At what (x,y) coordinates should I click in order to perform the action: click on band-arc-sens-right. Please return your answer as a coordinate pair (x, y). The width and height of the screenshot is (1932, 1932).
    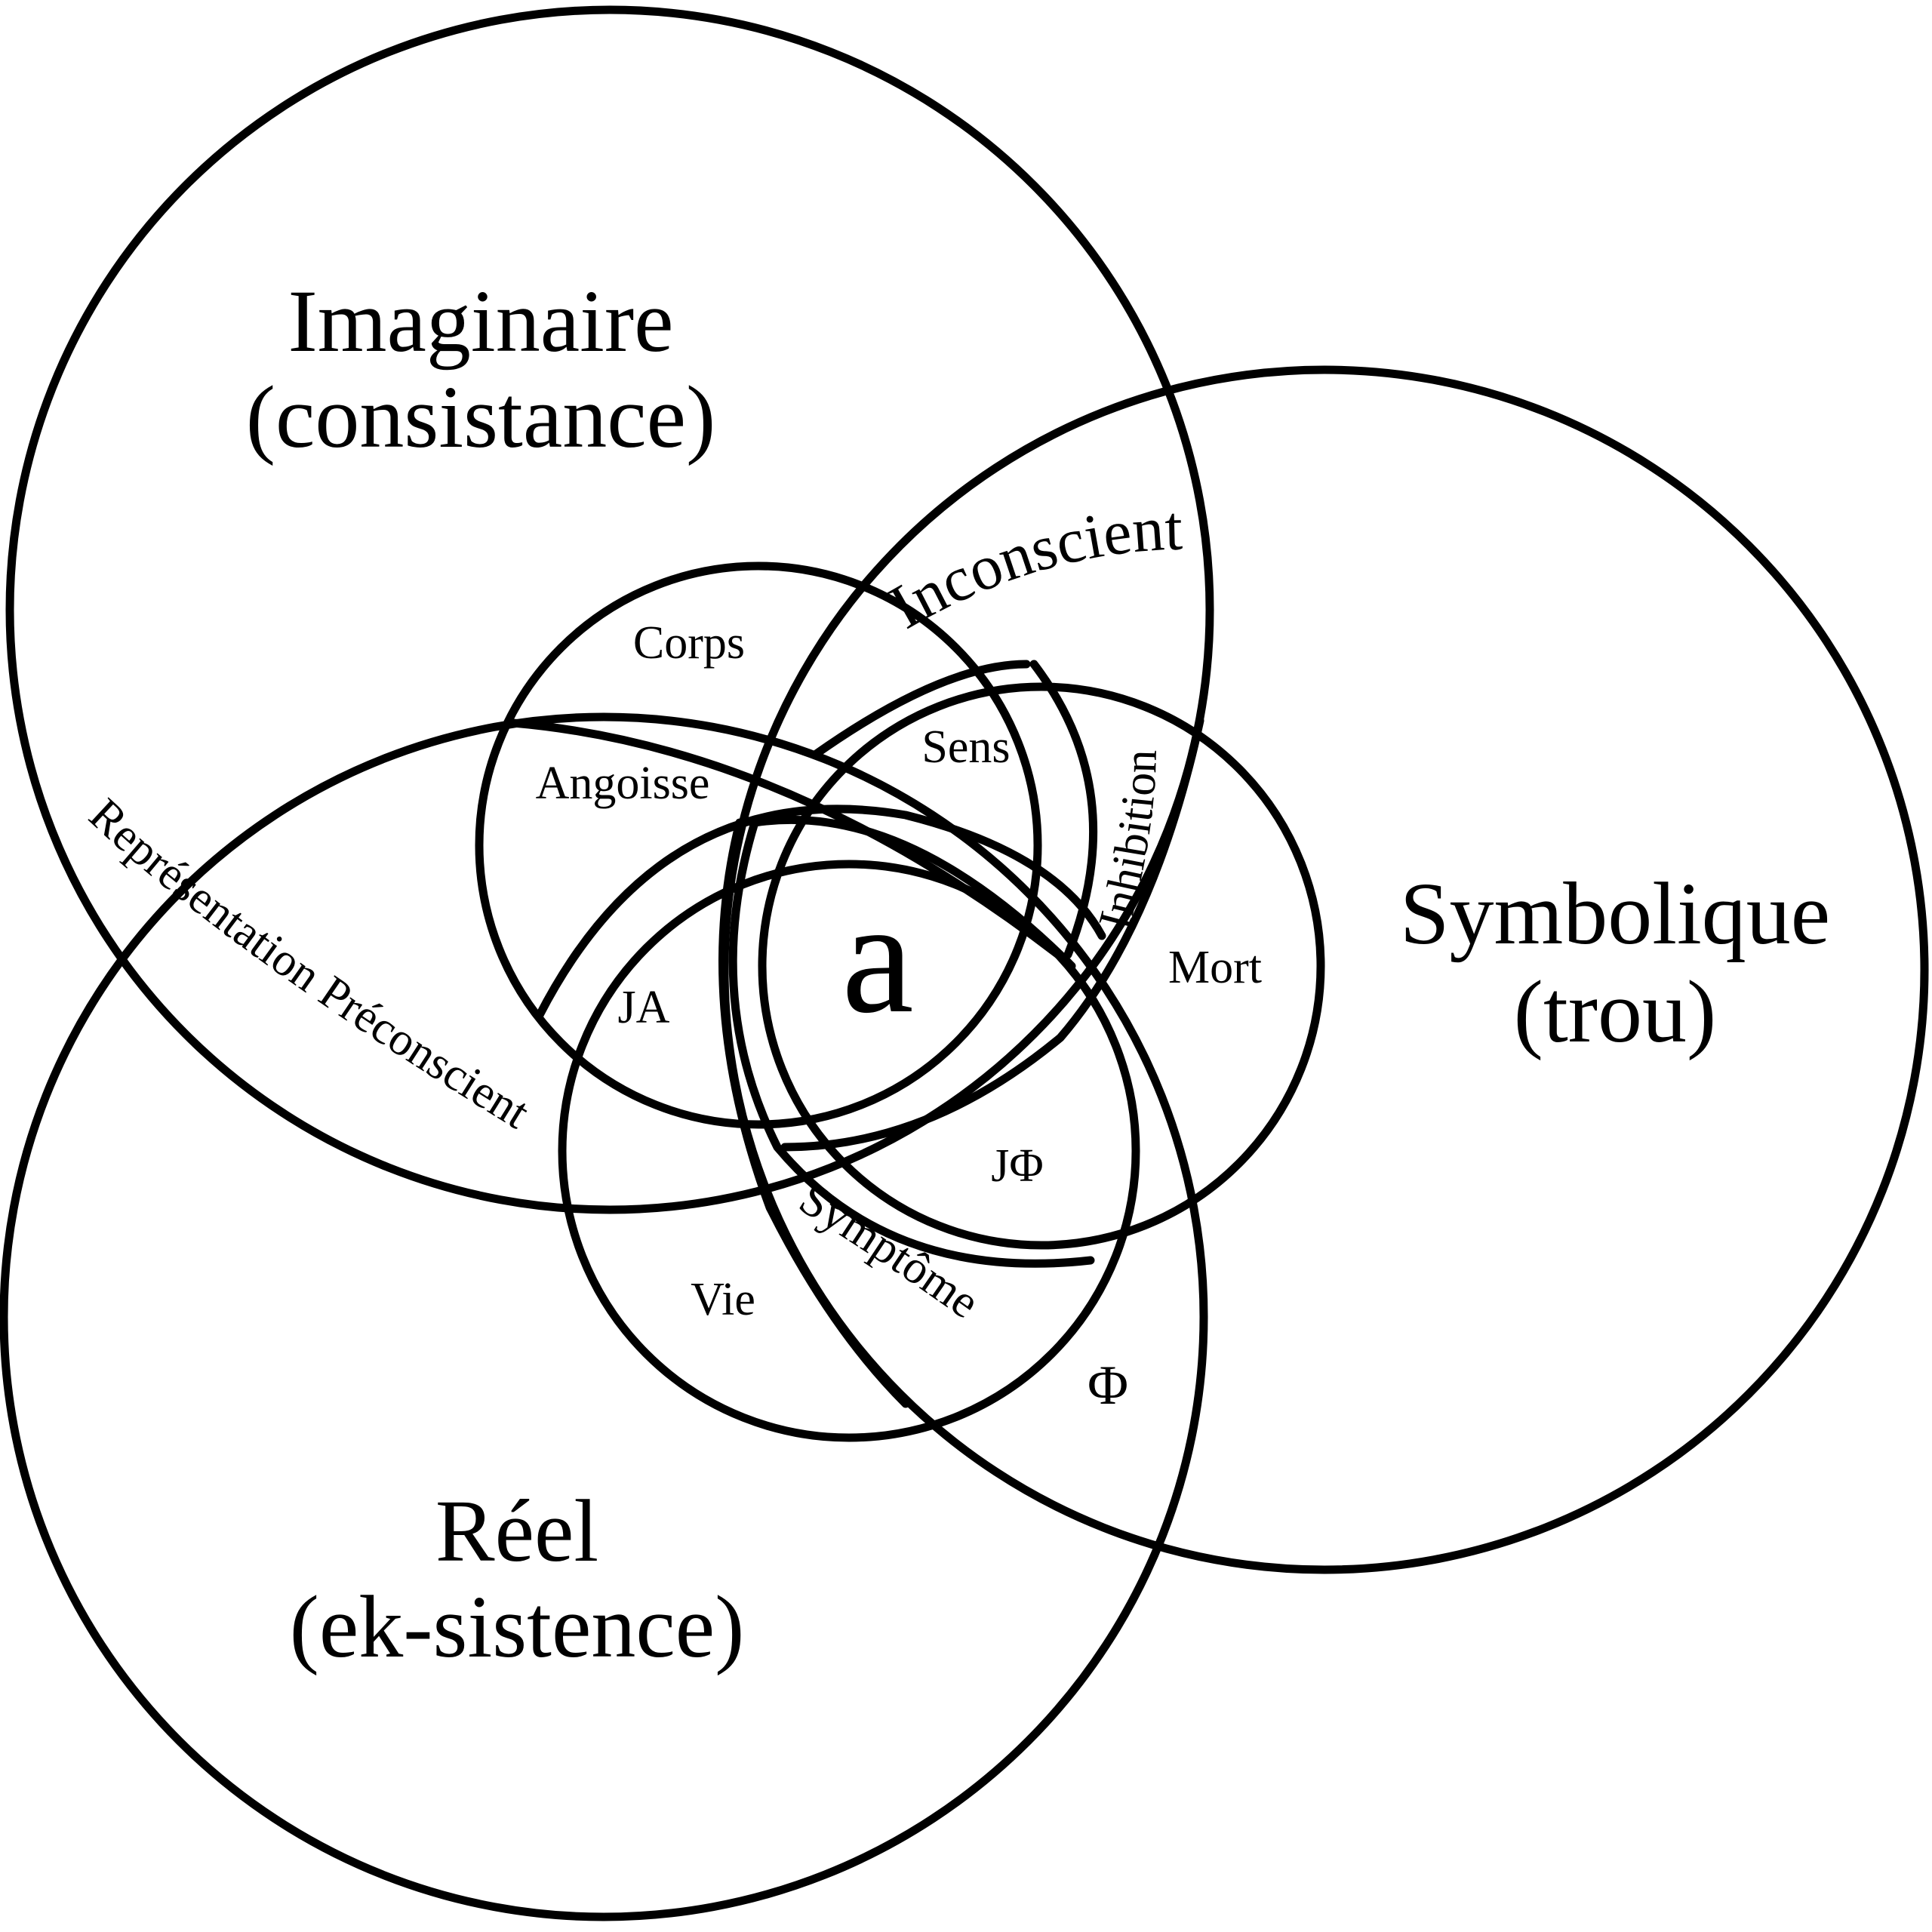
    Looking at the image, I should click on (1063, 809).